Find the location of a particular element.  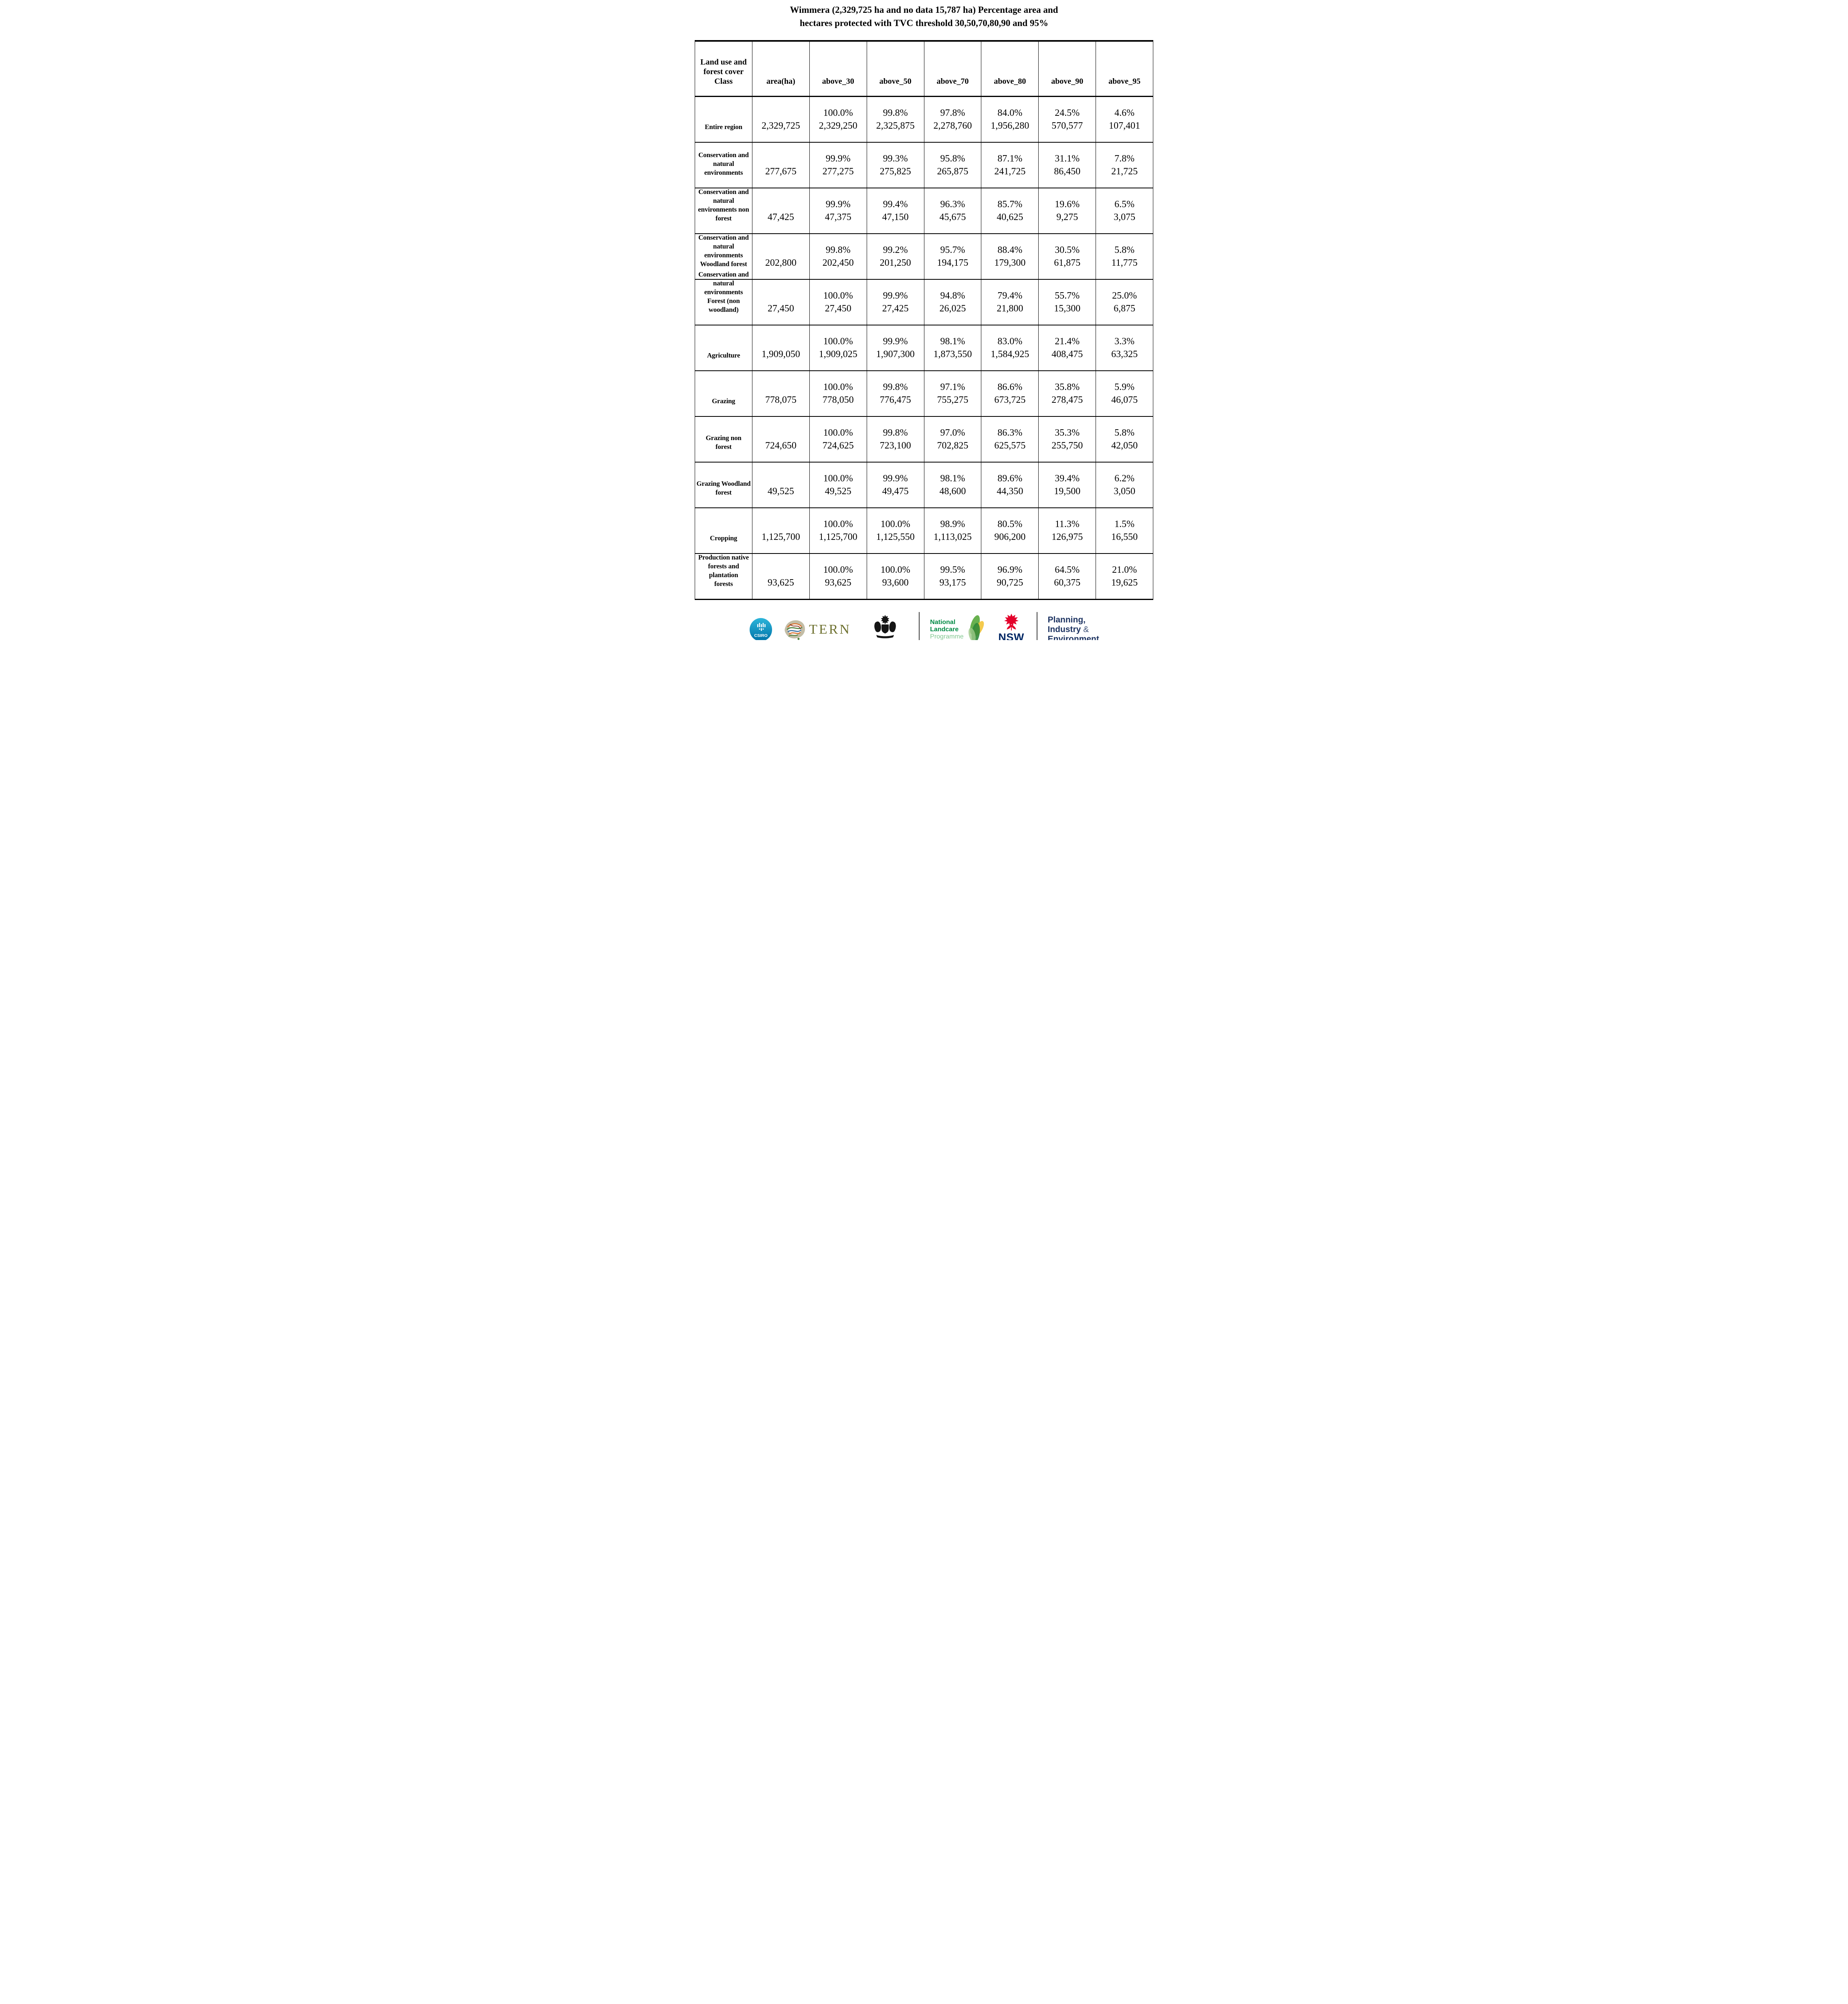

column-header-above_95: above_95 is located at coordinates (1124, 68).